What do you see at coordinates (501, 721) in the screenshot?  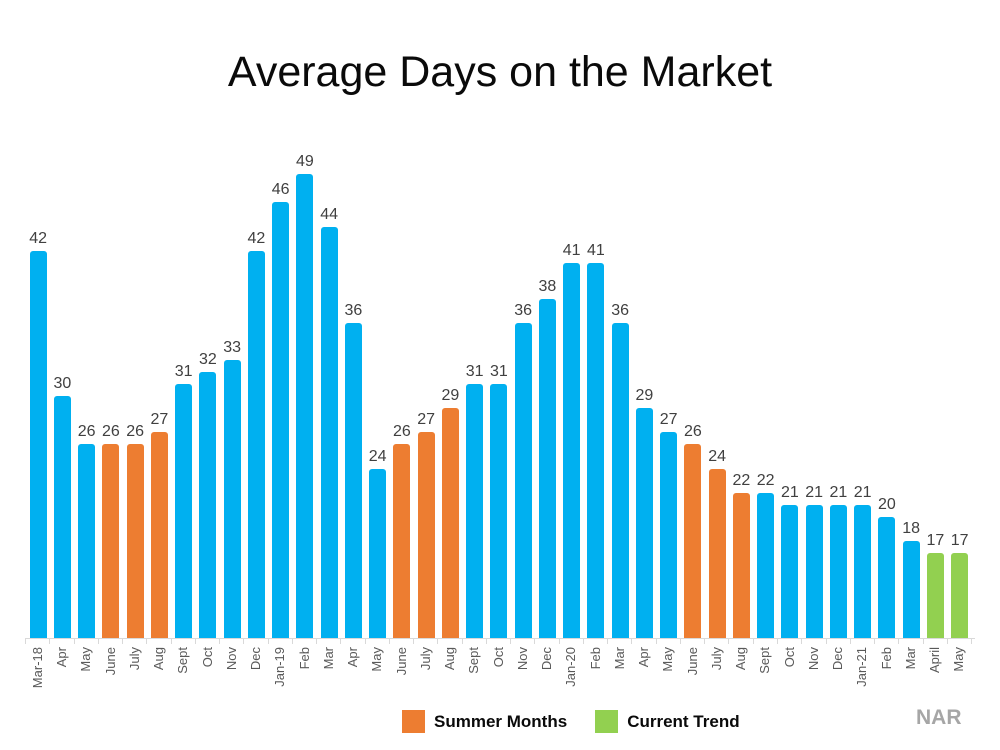 I see `legend-label: Summer Months` at bounding box center [501, 721].